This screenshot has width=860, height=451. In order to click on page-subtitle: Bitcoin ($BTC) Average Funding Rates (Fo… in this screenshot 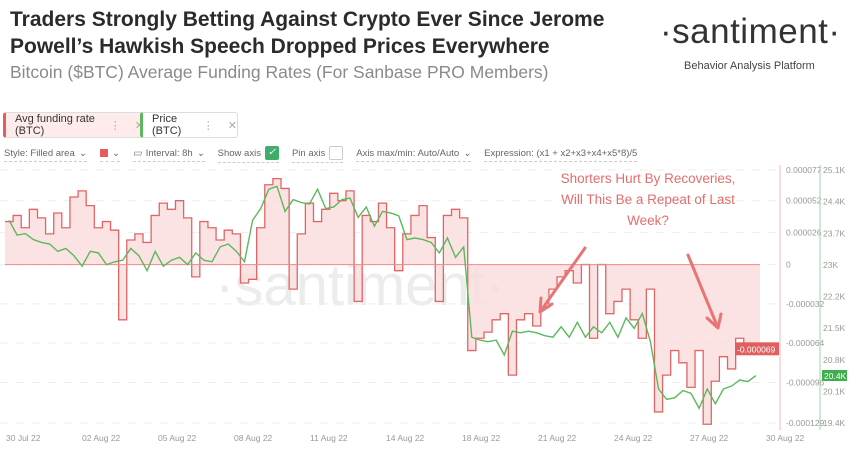, I will do `click(279, 72)`.